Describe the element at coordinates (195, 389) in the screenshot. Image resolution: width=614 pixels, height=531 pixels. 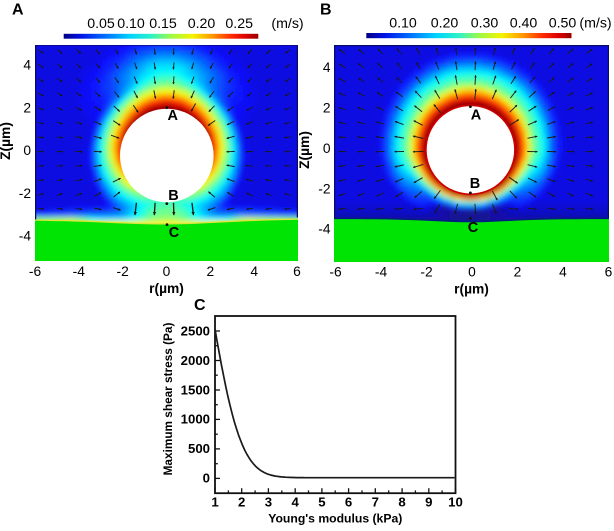
I see `svg-text: 1500` at that location.